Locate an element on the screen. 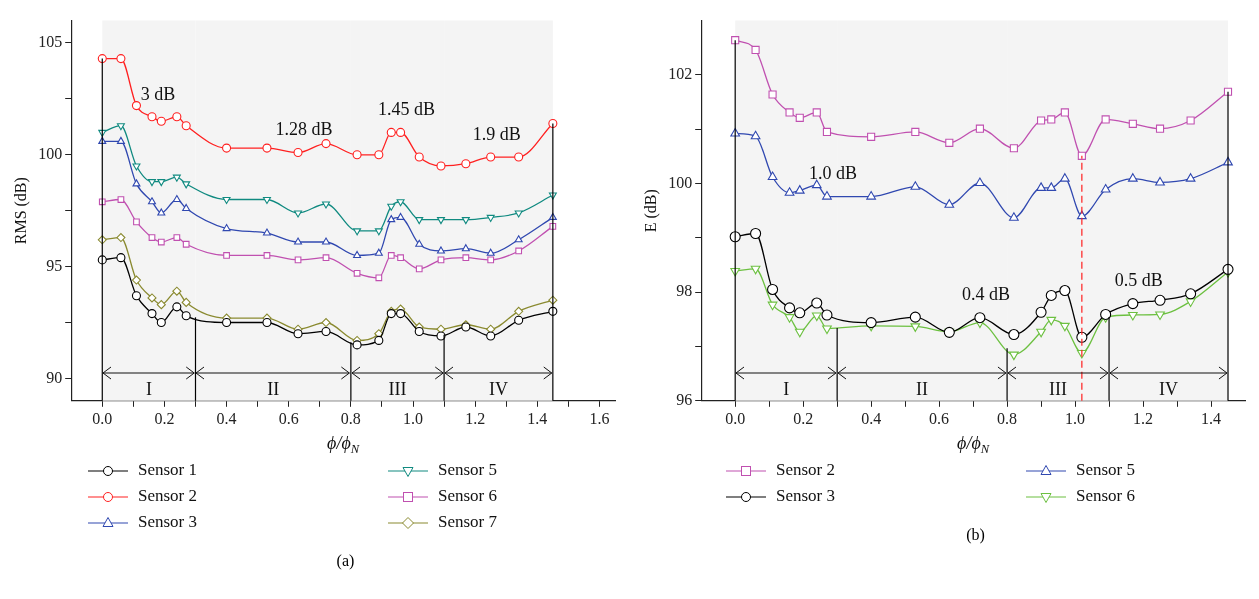  annotation: 3 dB is located at coordinates (158, 93).